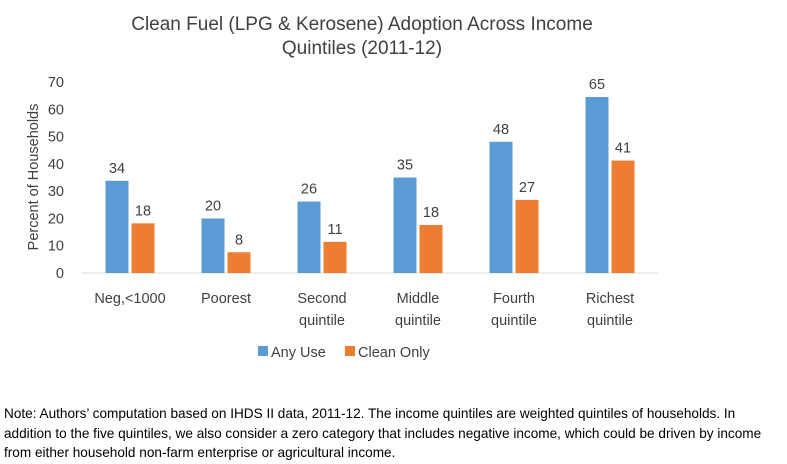 This screenshot has height=464, width=787. Describe the element at coordinates (56, 178) in the screenshot. I see `y-axis-ticks: 0 10 20 30 40 50 60 70` at that location.